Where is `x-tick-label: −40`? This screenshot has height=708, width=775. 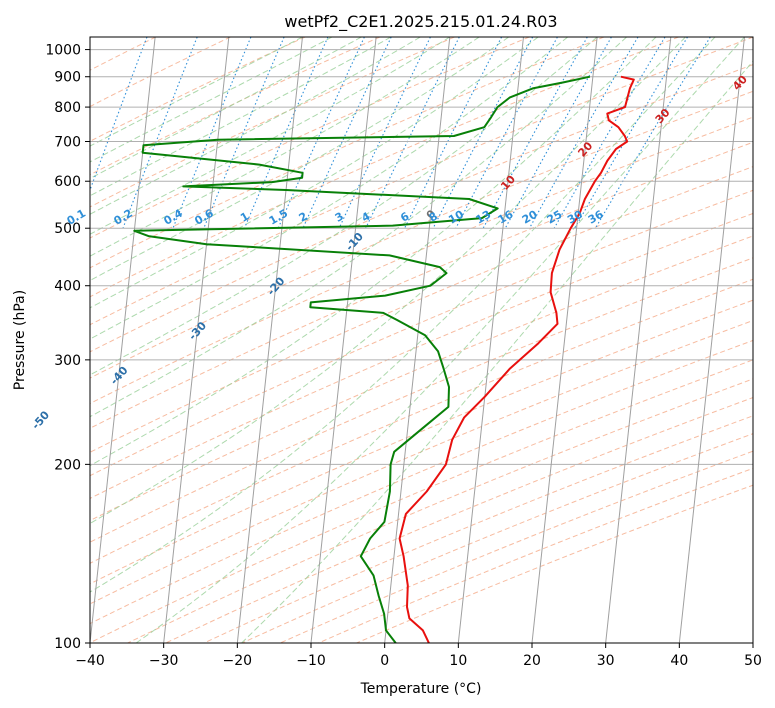
x-tick-label: −40 is located at coordinates (90, 661).